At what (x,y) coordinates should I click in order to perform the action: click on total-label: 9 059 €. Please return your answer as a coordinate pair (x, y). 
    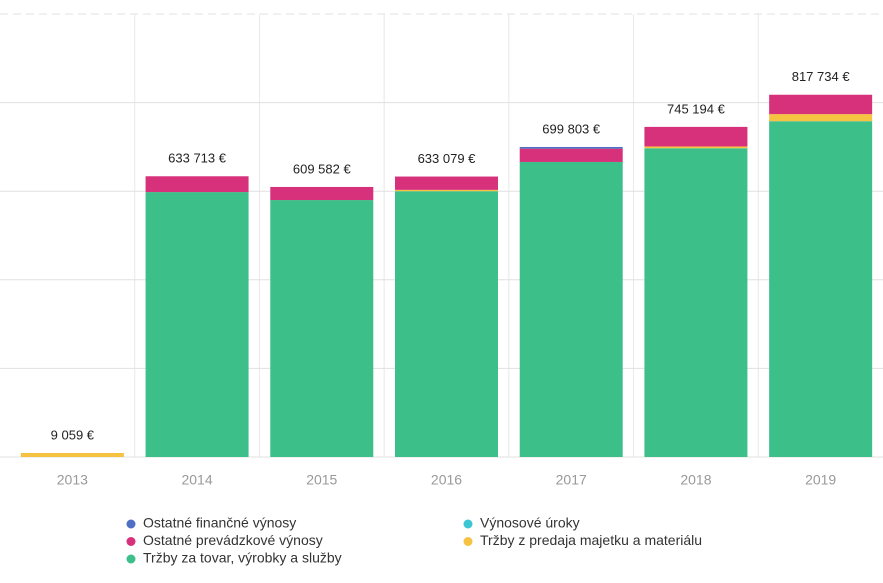
    Looking at the image, I should click on (73, 434).